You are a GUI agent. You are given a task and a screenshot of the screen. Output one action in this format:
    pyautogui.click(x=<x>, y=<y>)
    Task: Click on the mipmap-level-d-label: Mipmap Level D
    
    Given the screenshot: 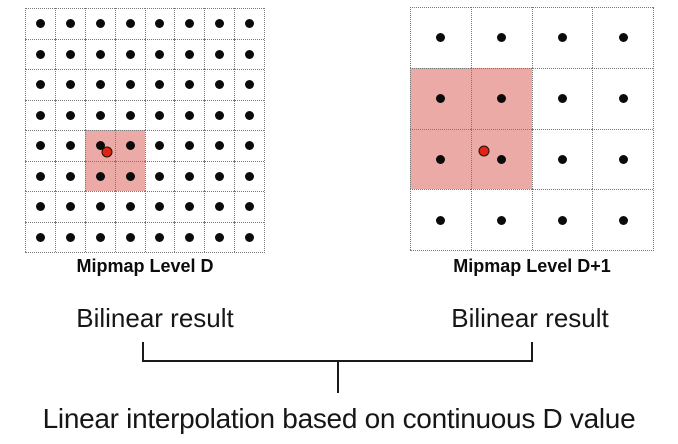 What is the action you would take?
    pyautogui.click(x=145, y=266)
    